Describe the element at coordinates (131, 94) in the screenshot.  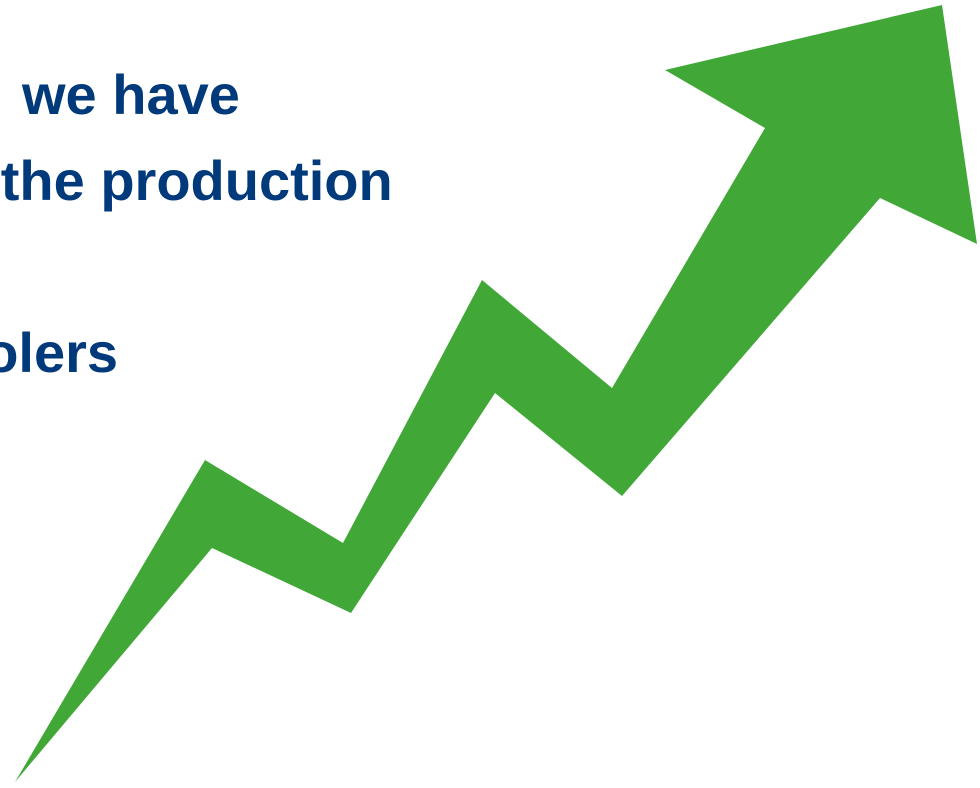
I see `text-line-1: we have` at that location.